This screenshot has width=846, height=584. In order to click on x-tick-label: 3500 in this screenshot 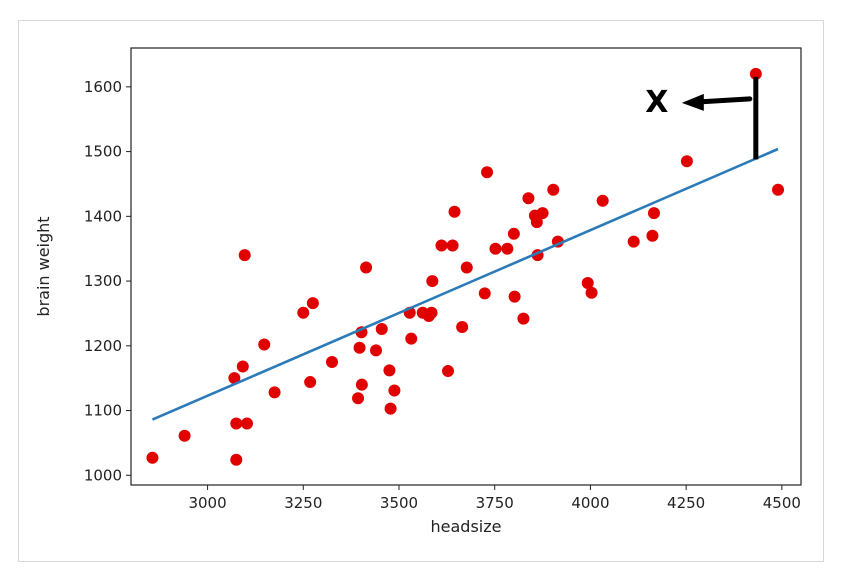, I will do `click(399, 503)`.